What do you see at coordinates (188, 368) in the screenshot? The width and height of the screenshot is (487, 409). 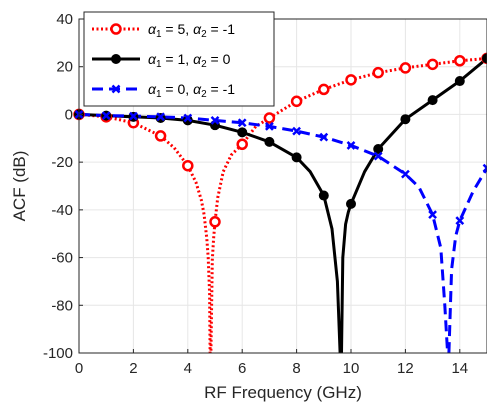 I see `x-tick-label: 4` at bounding box center [188, 368].